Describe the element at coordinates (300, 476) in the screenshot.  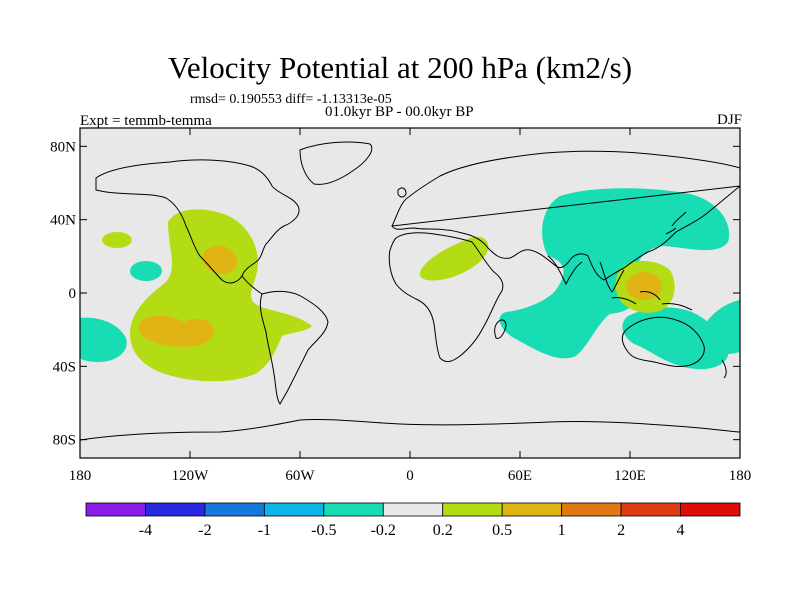
I see `lon-tick-label: 60W` at that location.